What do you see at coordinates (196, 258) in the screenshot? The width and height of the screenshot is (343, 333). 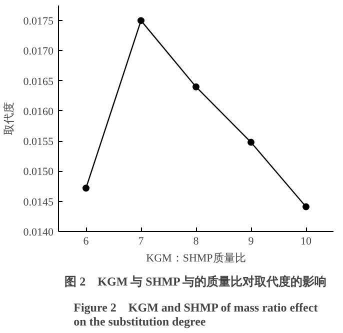 I see `x-axis-title: KGM：SHMP质量比` at bounding box center [196, 258].